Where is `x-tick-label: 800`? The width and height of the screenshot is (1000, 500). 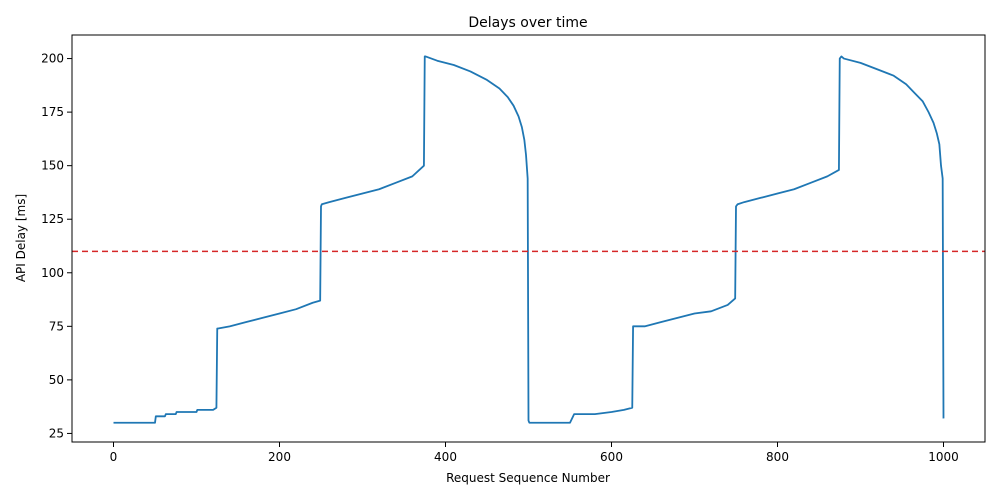 x-tick-label: 800 is located at coordinates (777, 457).